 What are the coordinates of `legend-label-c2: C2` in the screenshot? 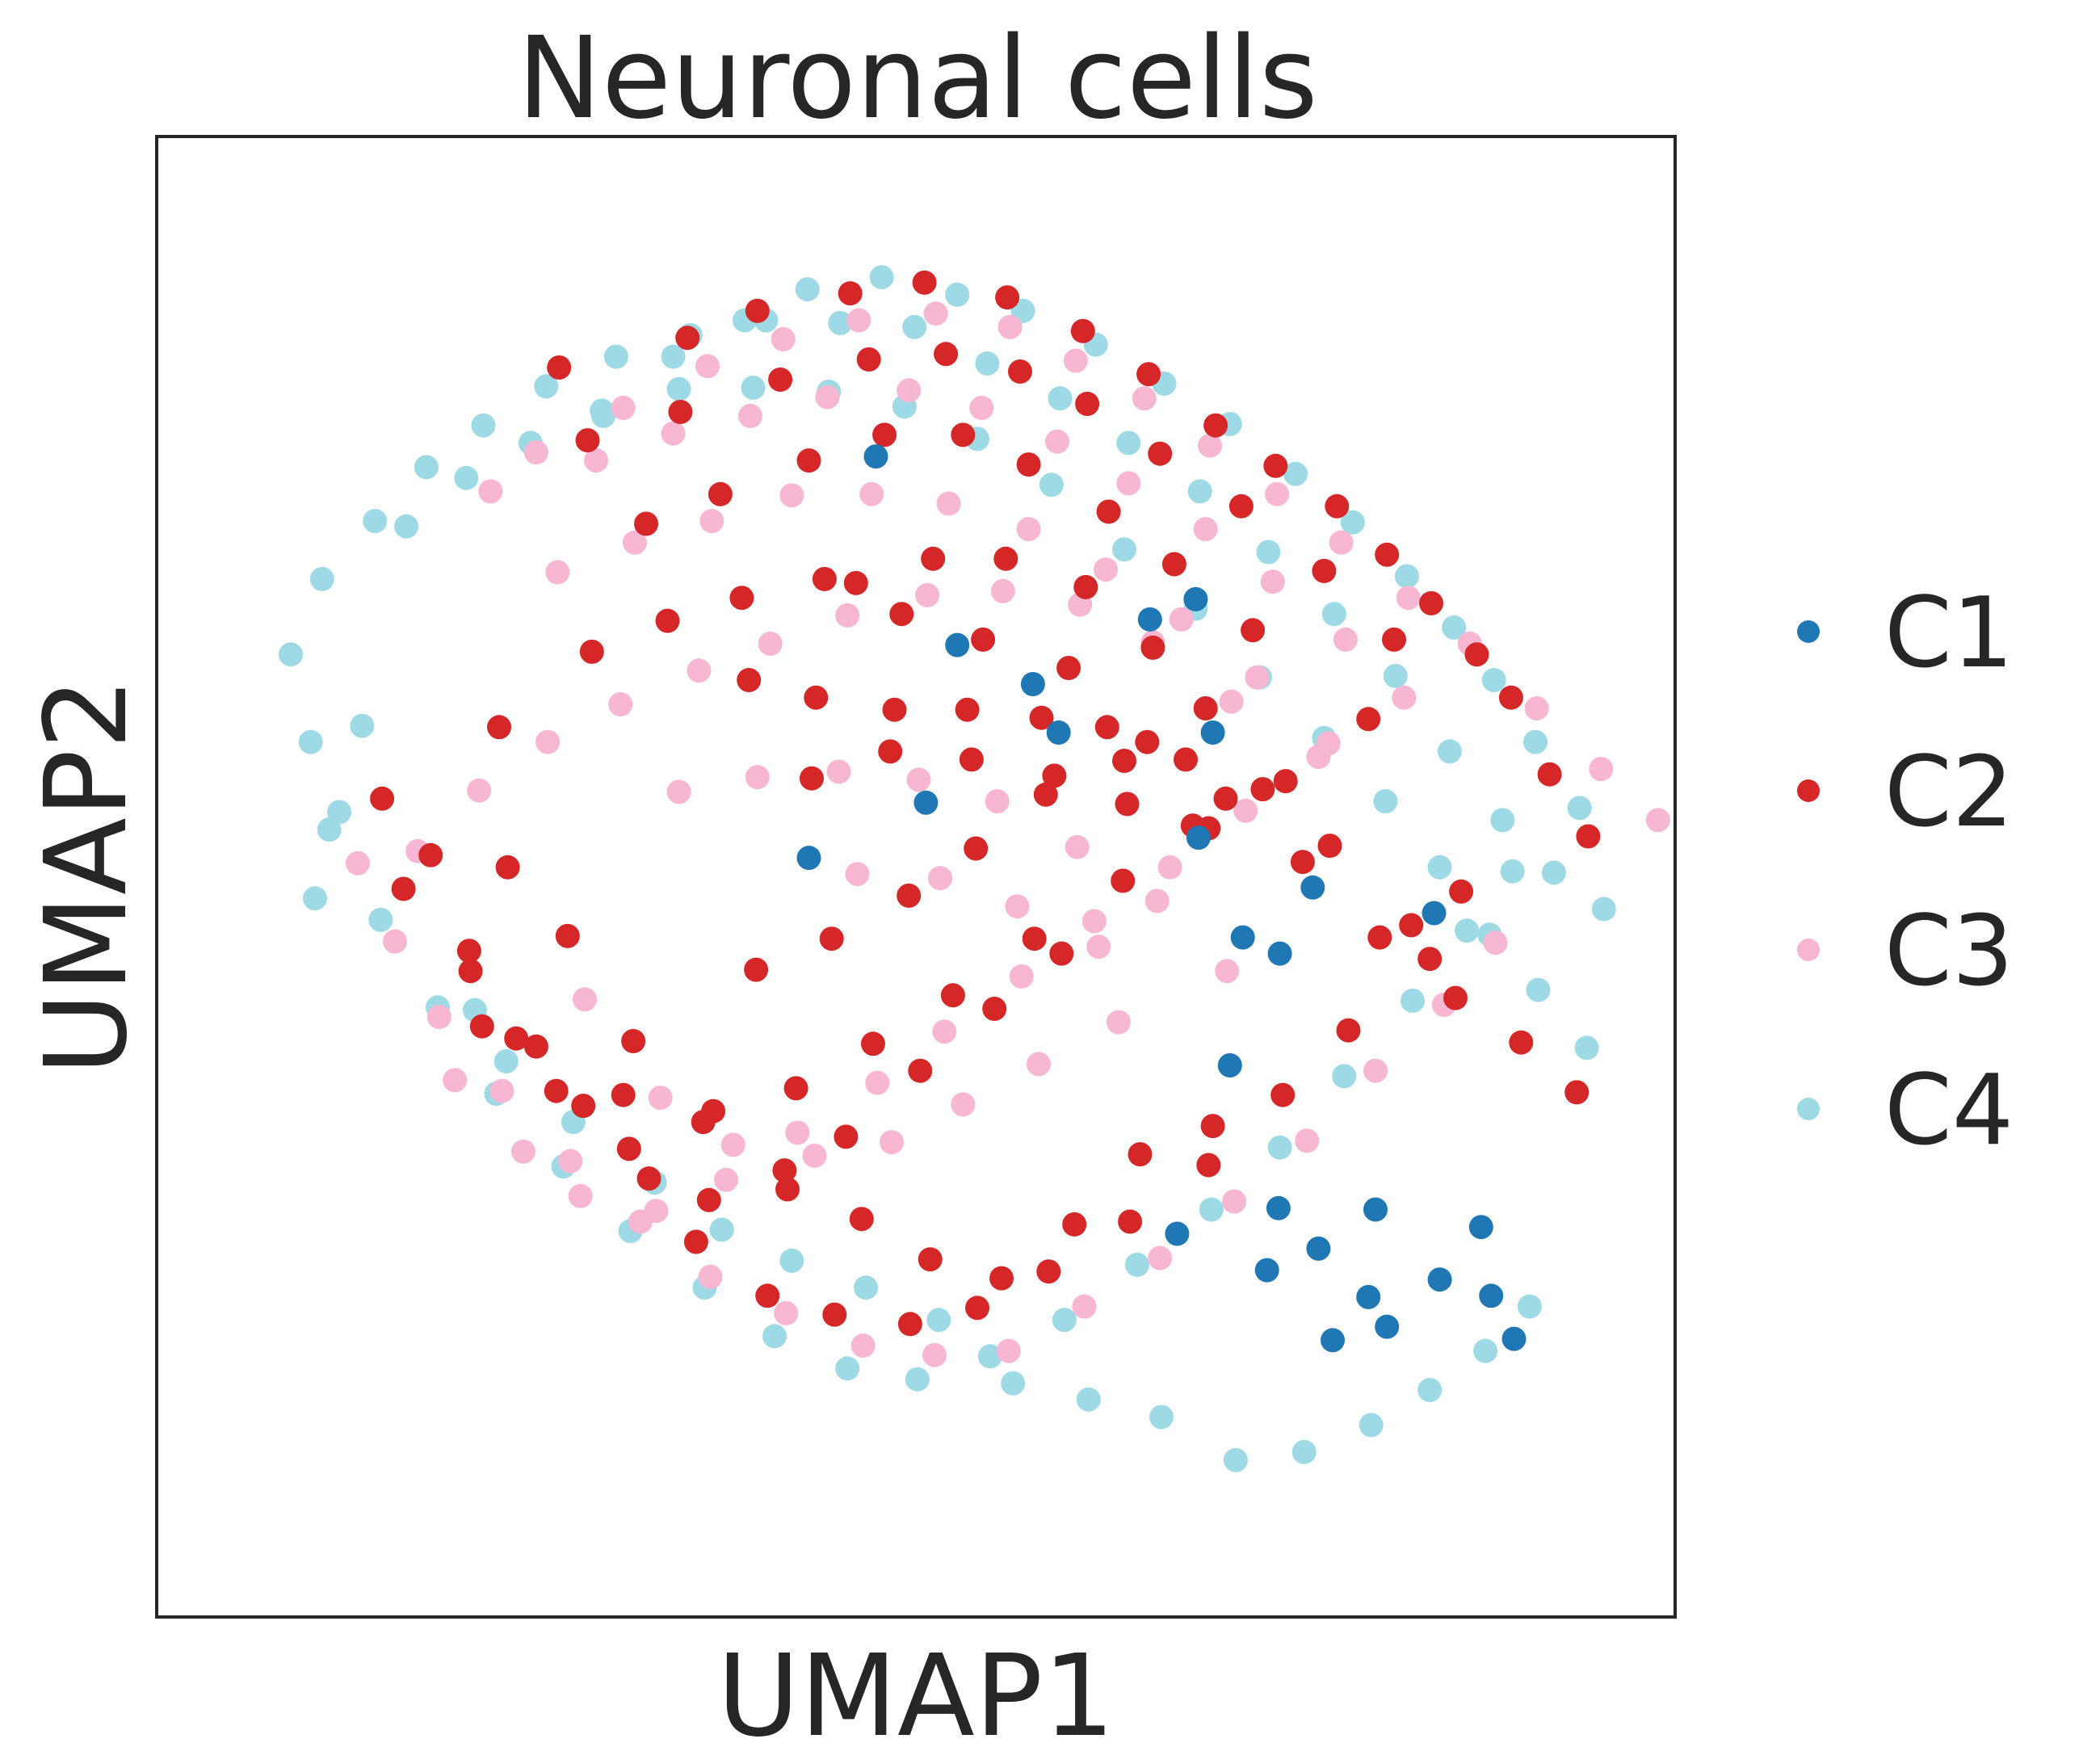 It's located at (1949, 793).